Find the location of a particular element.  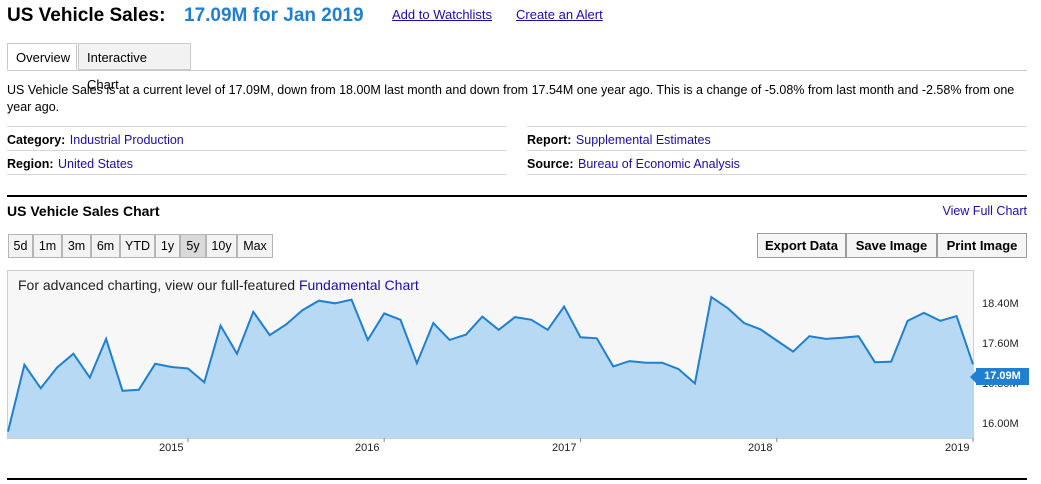

create-alert-link: Create an Alert is located at coordinates (559, 14).